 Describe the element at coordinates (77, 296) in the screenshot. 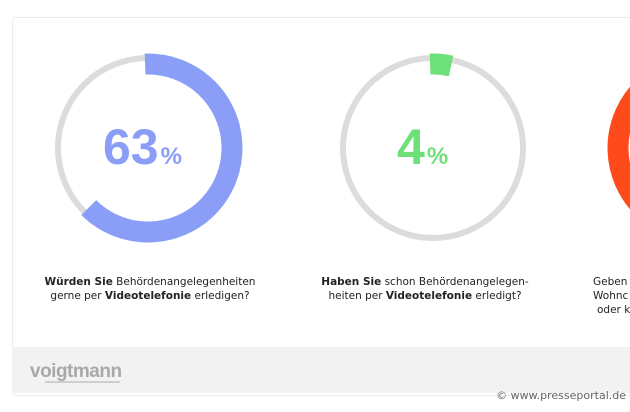

I see `question-text: gerne per` at that location.